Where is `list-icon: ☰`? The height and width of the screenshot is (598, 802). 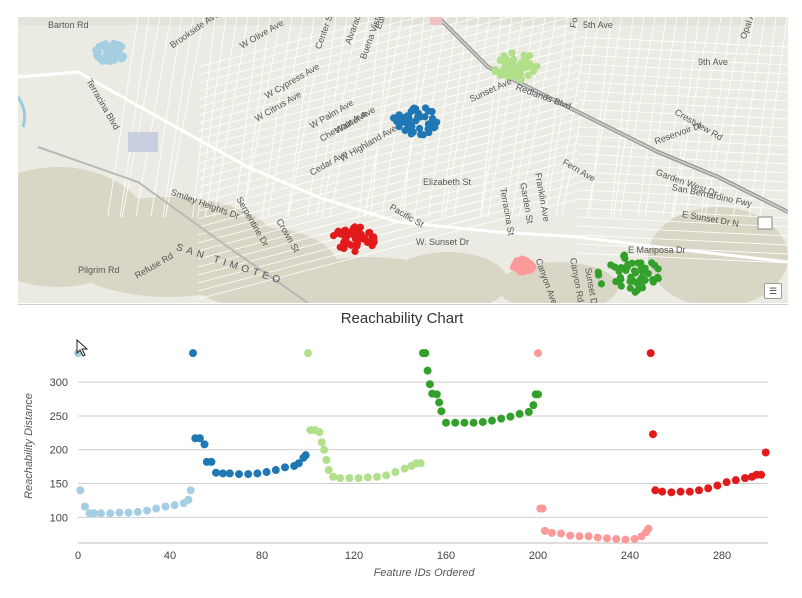
list-icon: ☰ is located at coordinates (773, 291).